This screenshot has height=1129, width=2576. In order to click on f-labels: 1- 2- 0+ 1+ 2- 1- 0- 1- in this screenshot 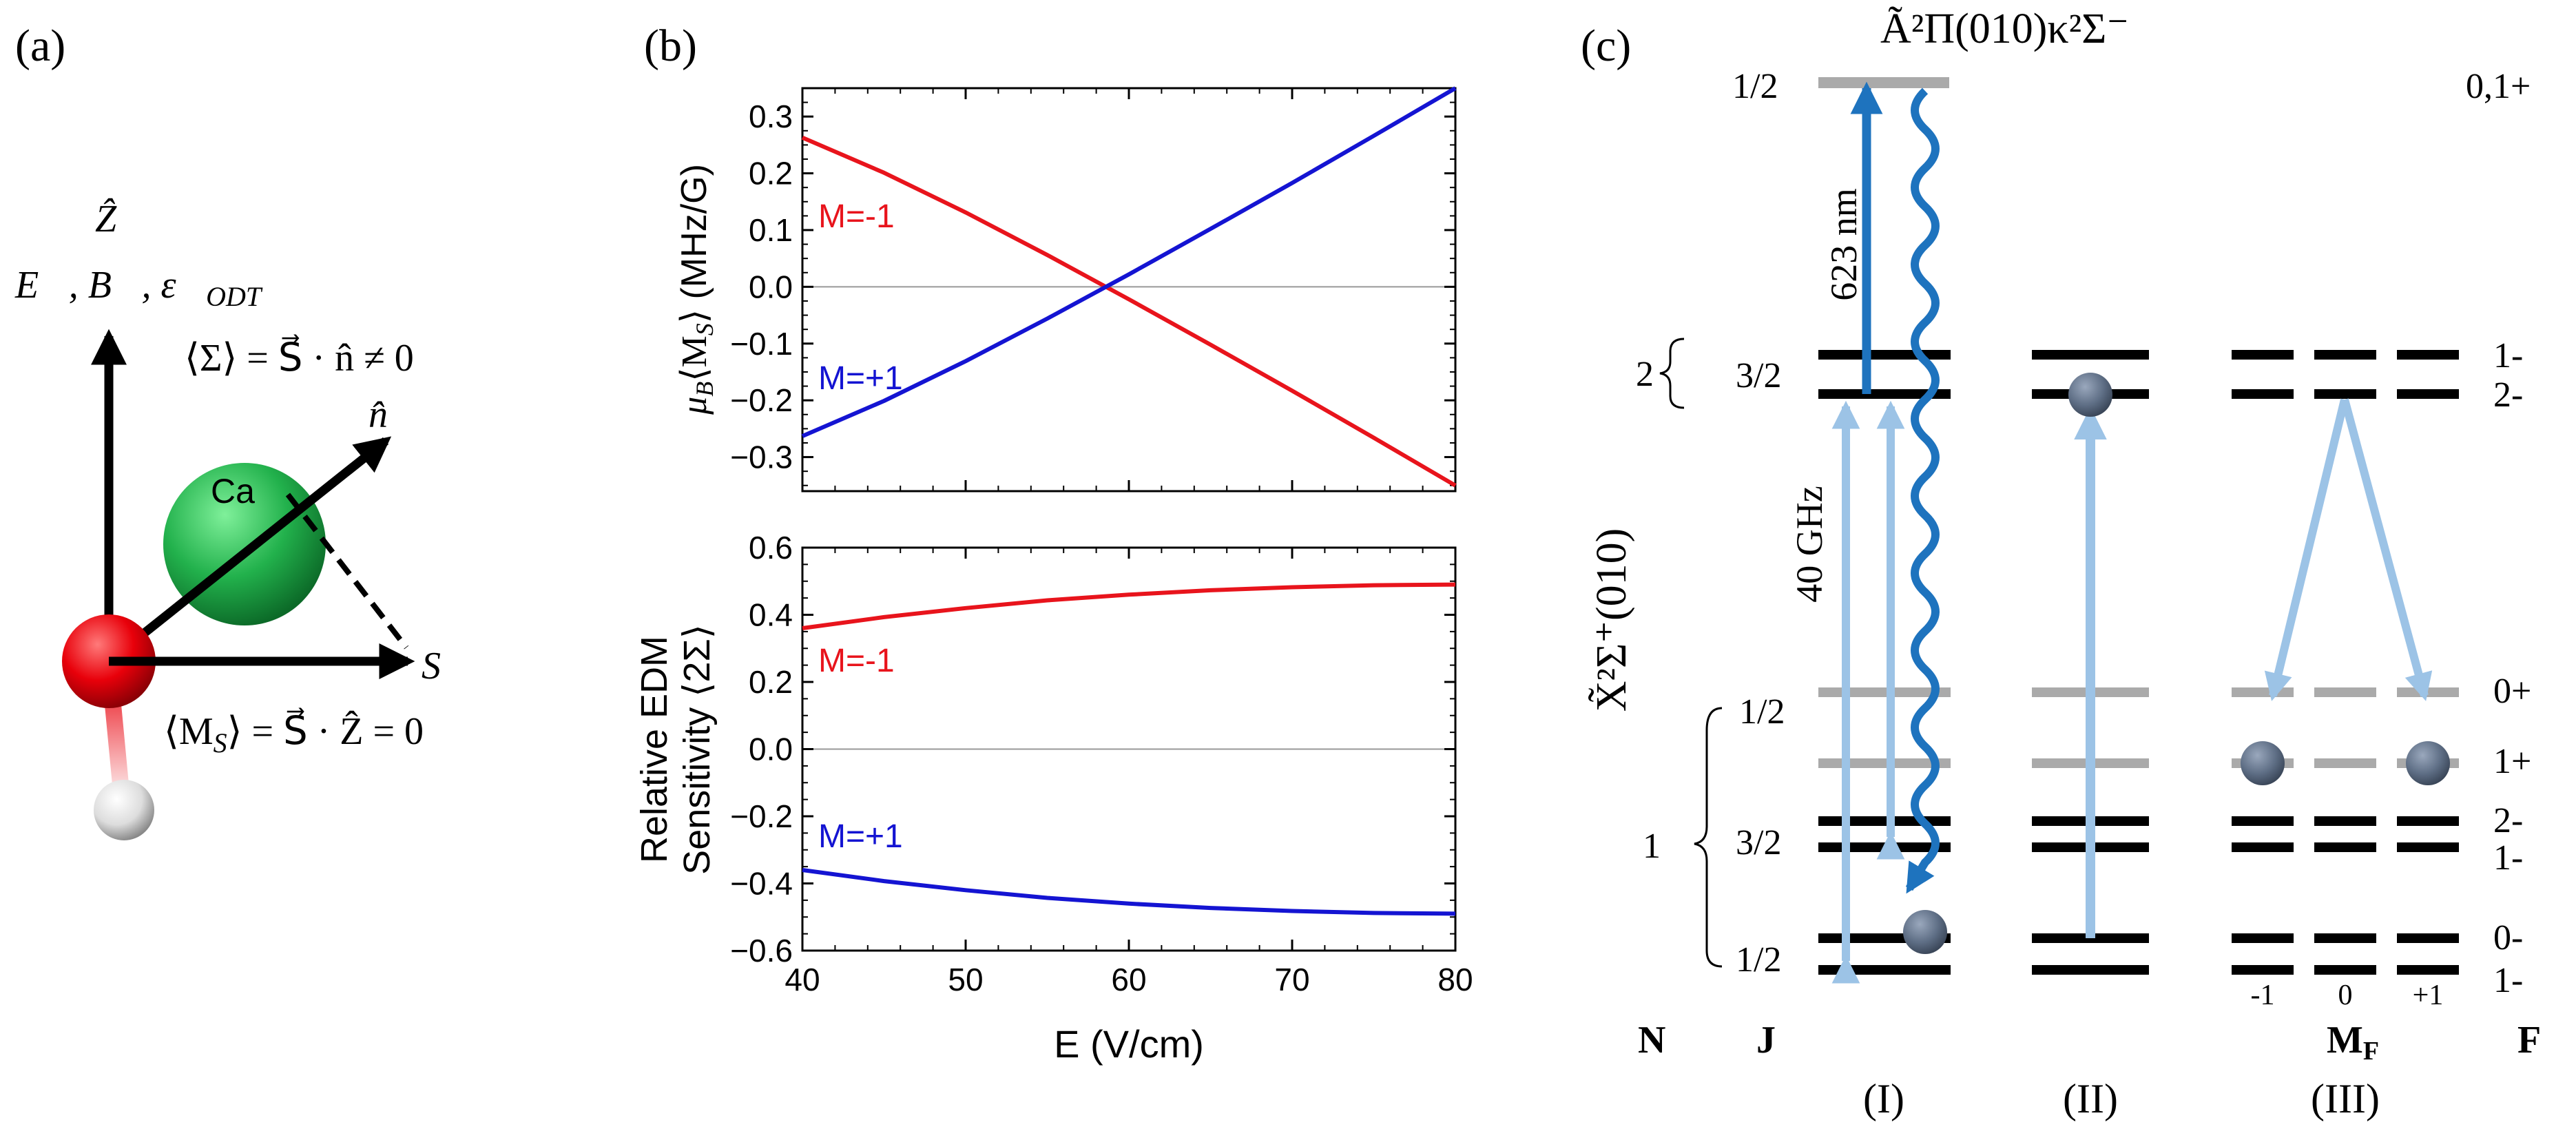, I will do `click(2512, 668)`.